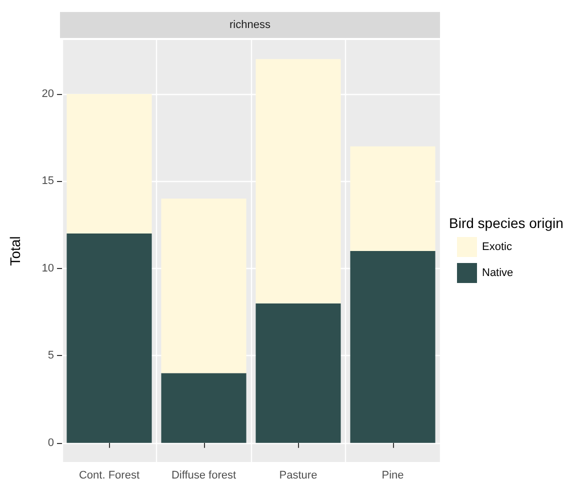 The height and width of the screenshot is (485, 583). I want to click on legend-label: Native, so click(498, 273).